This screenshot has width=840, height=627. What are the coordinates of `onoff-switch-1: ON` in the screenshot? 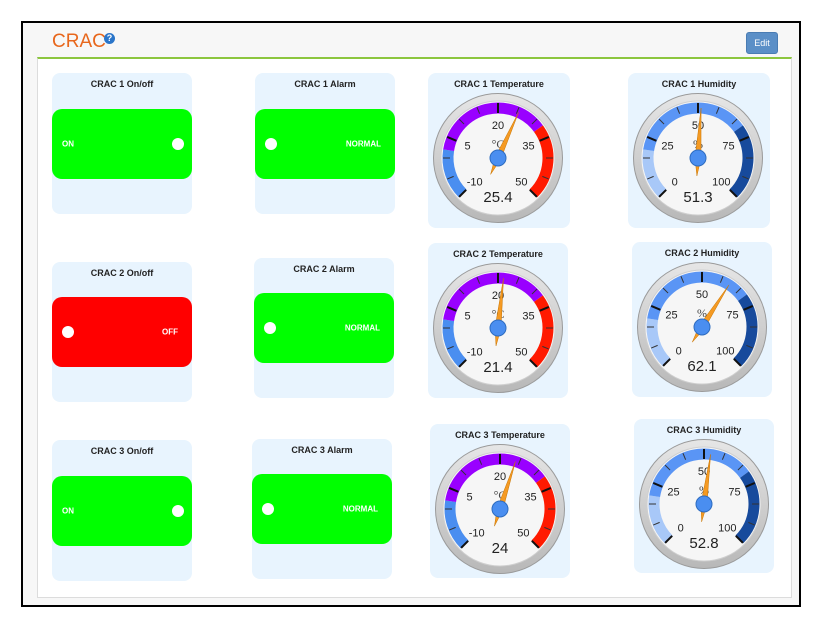 It's located at (122, 144).